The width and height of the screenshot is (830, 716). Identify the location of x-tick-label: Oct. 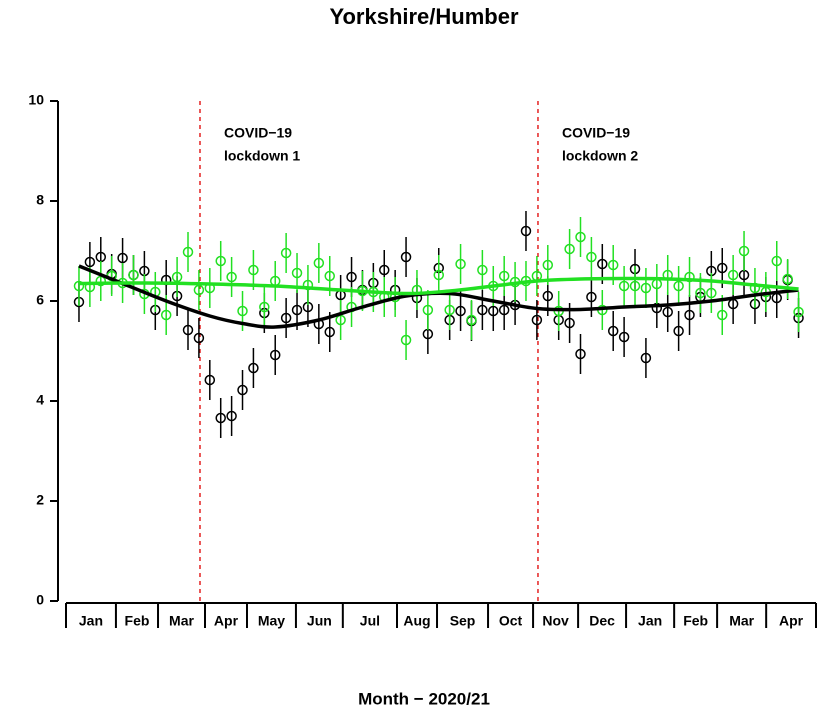
(511, 621).